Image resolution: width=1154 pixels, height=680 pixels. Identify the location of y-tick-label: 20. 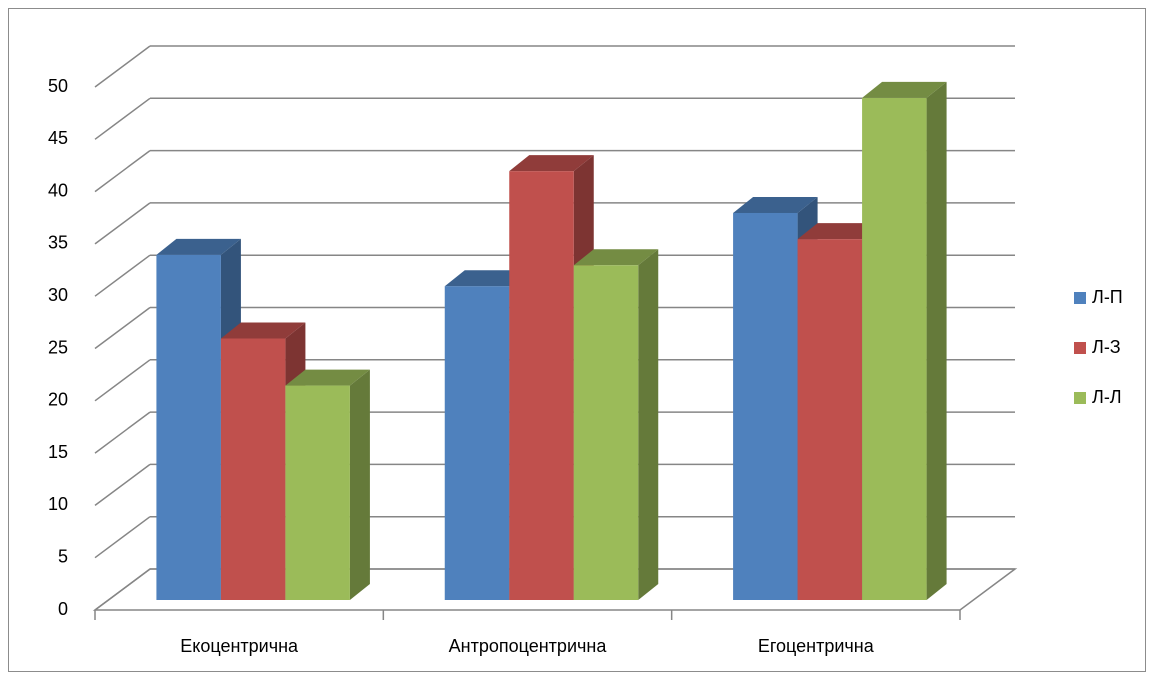
(58, 400).